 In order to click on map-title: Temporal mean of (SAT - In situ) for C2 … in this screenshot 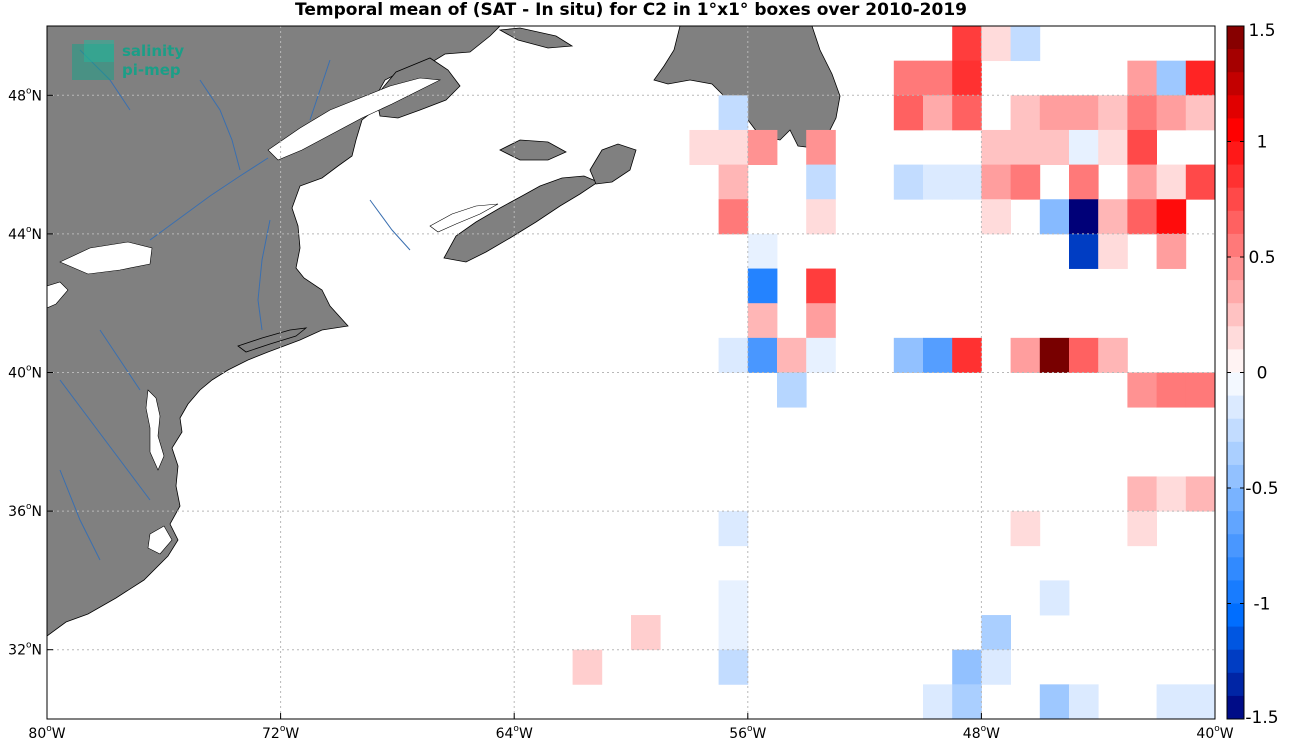, I will do `click(631, 10)`.